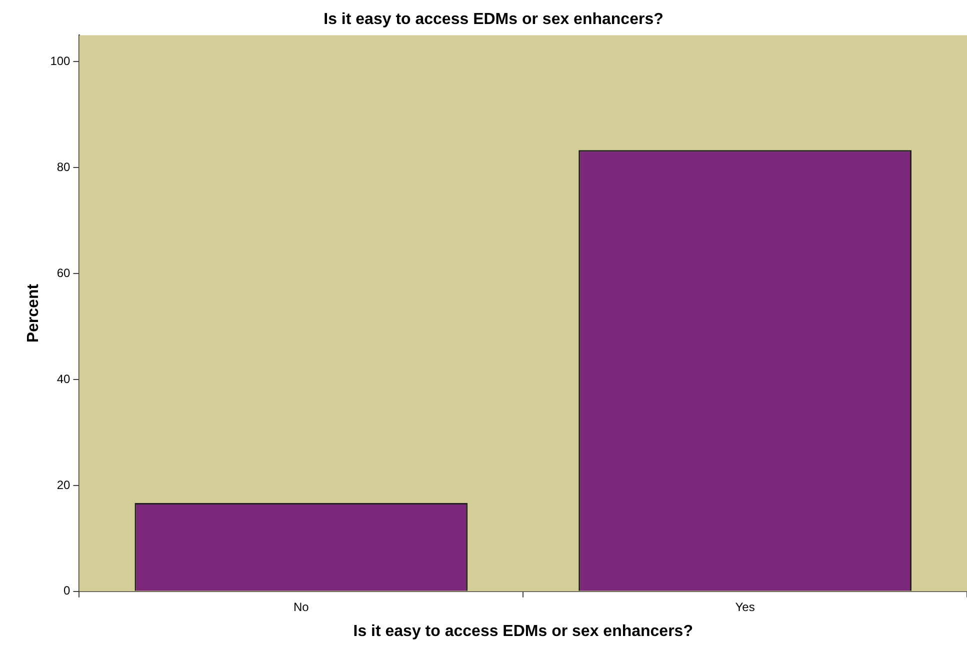 This screenshot has width=967, height=653. Describe the element at coordinates (63, 379) in the screenshot. I see `y-tick-label: 40` at that location.